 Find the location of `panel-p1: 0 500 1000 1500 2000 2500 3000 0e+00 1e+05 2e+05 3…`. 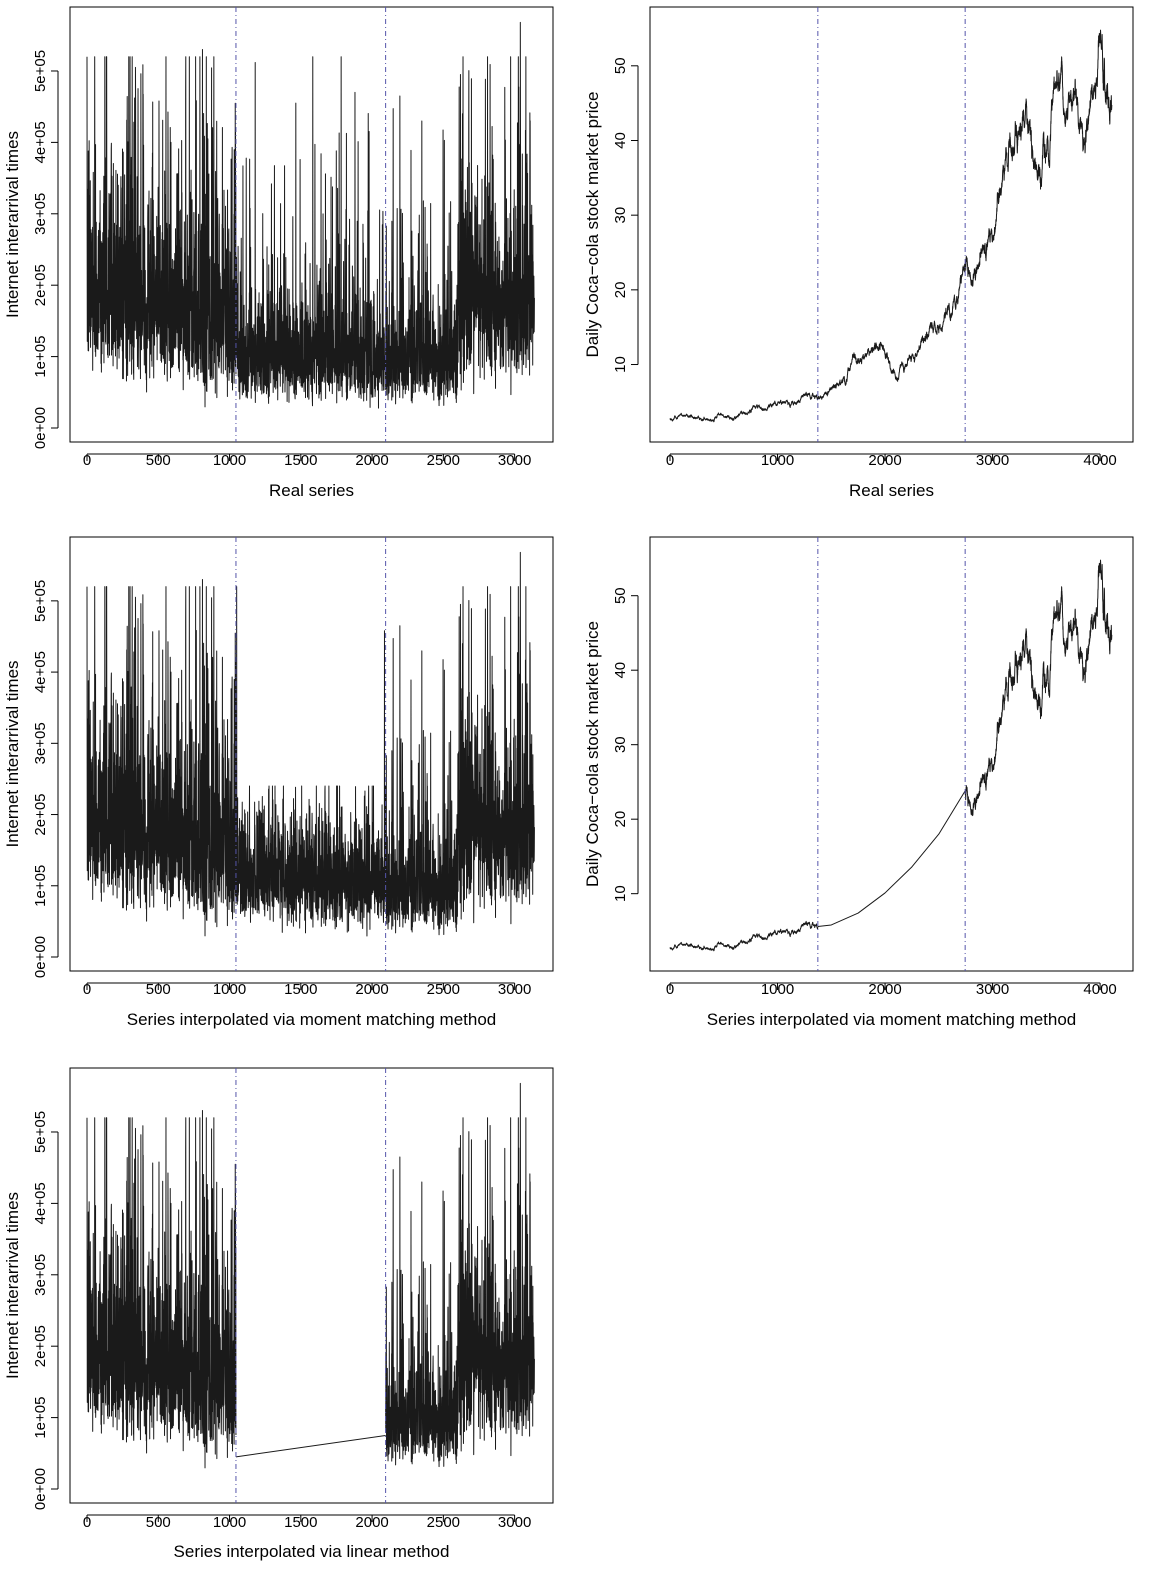

panel-p1: 0 500 1000 1500 2000 2500 3000 0e+00 1e+05 2e+05 3… is located at coordinates (278, 253).